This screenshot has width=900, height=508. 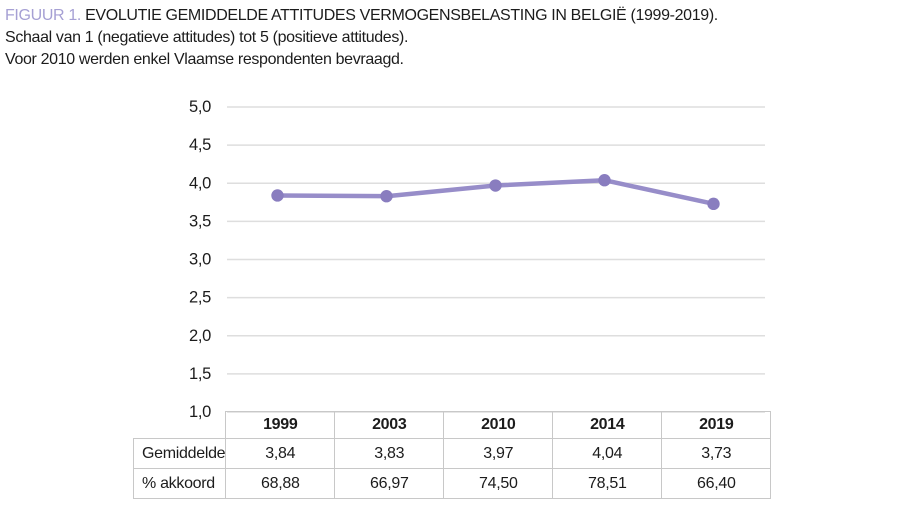 I want to click on table-cell: 66,97, so click(x=389, y=483).